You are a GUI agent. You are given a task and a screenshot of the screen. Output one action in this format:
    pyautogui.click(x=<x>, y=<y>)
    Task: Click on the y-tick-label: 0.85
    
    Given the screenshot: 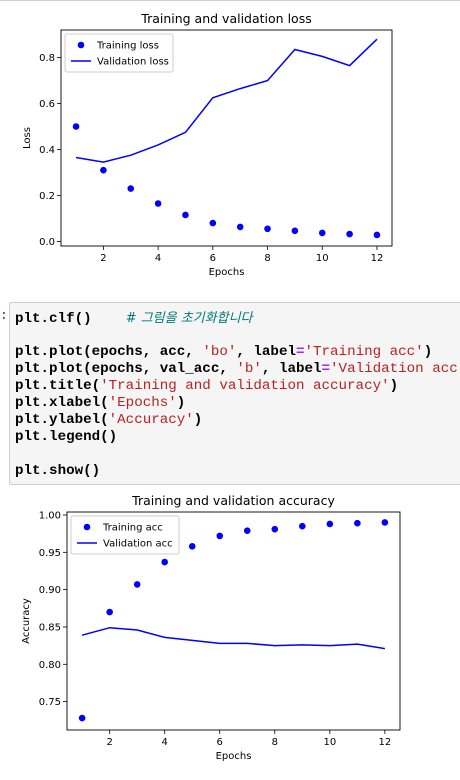 What is the action you would take?
    pyautogui.click(x=50, y=627)
    